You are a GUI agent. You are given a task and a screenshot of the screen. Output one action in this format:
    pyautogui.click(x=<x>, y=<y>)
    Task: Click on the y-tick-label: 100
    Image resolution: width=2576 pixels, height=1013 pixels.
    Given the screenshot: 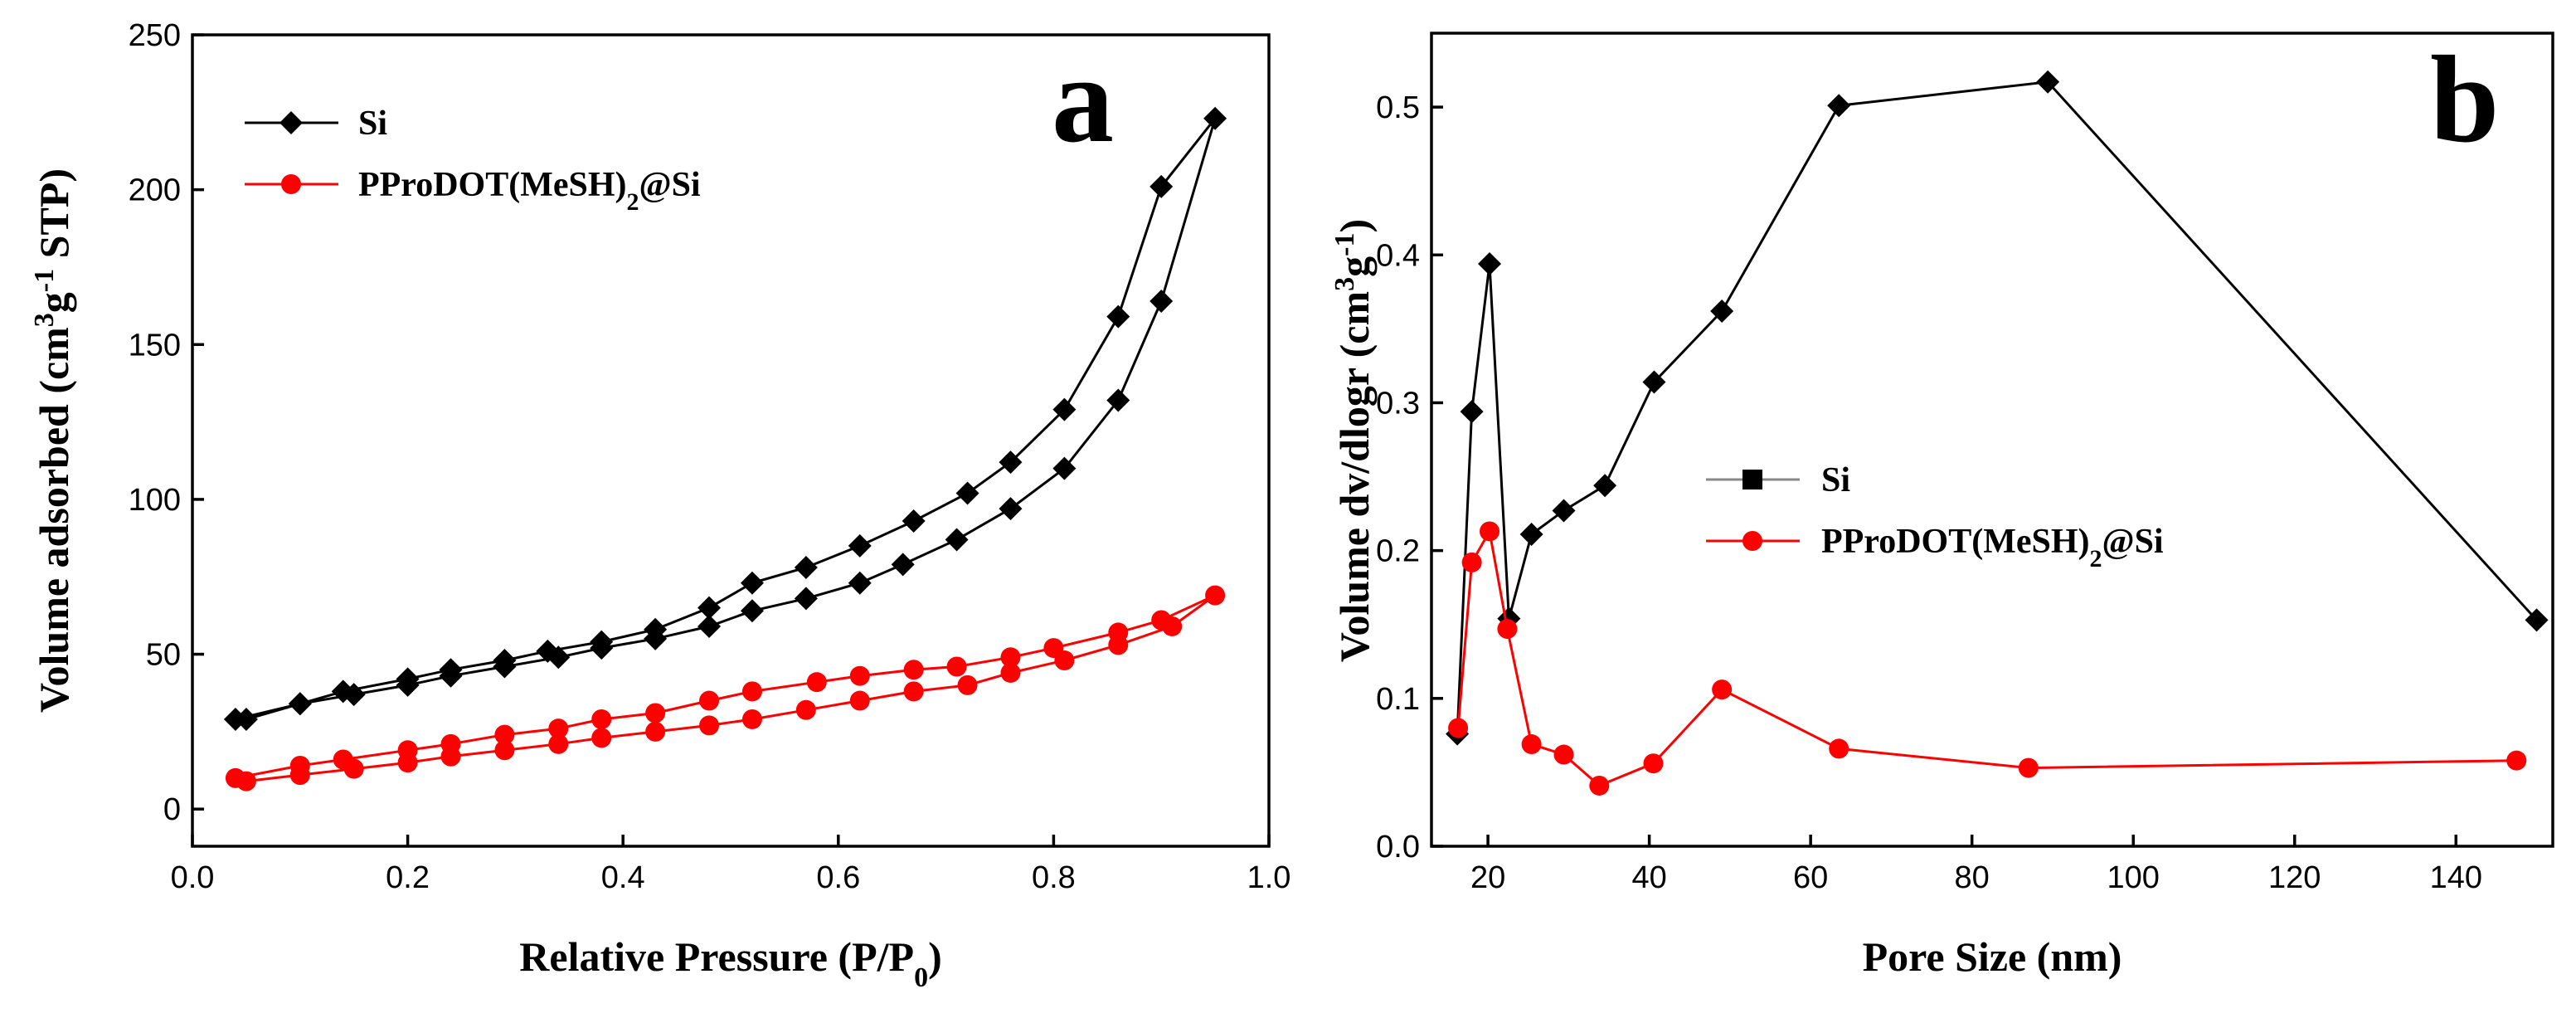 What is the action you would take?
    pyautogui.click(x=155, y=500)
    